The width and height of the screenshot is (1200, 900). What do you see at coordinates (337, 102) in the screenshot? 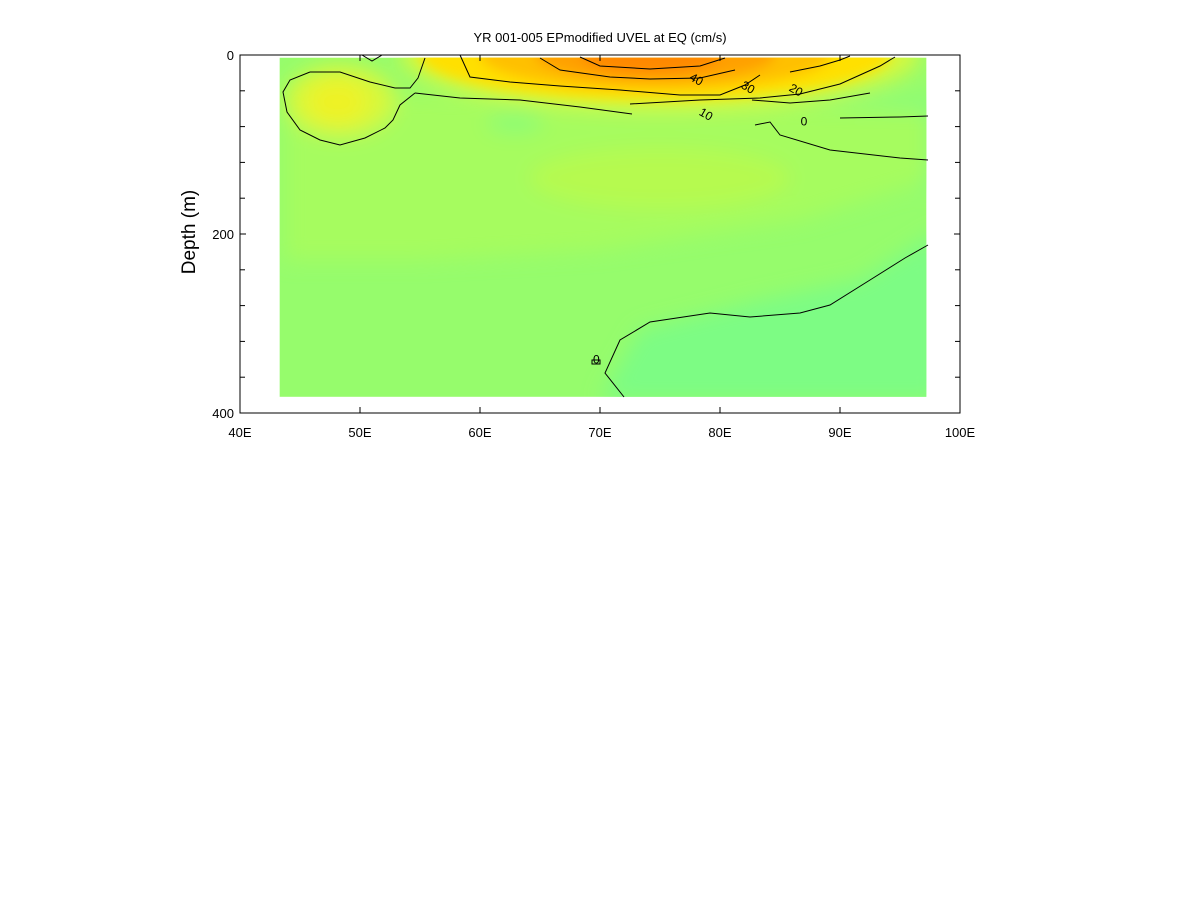
I see `west-core-inner` at bounding box center [337, 102].